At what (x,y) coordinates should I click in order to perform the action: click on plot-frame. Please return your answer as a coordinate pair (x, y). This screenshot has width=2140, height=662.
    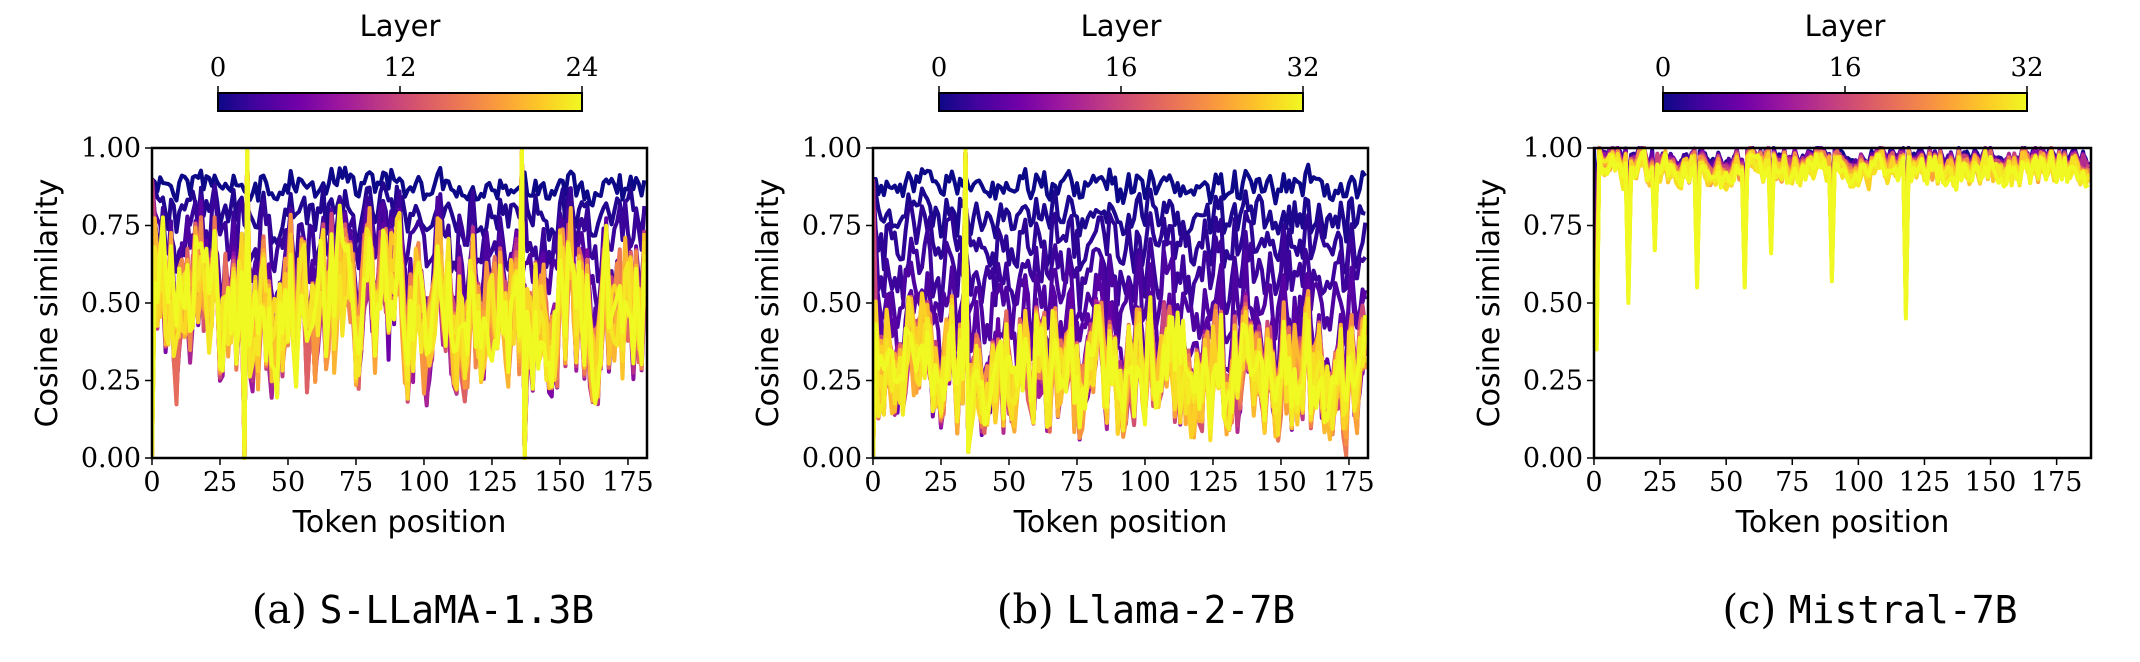
    Looking at the image, I should click on (1842, 303).